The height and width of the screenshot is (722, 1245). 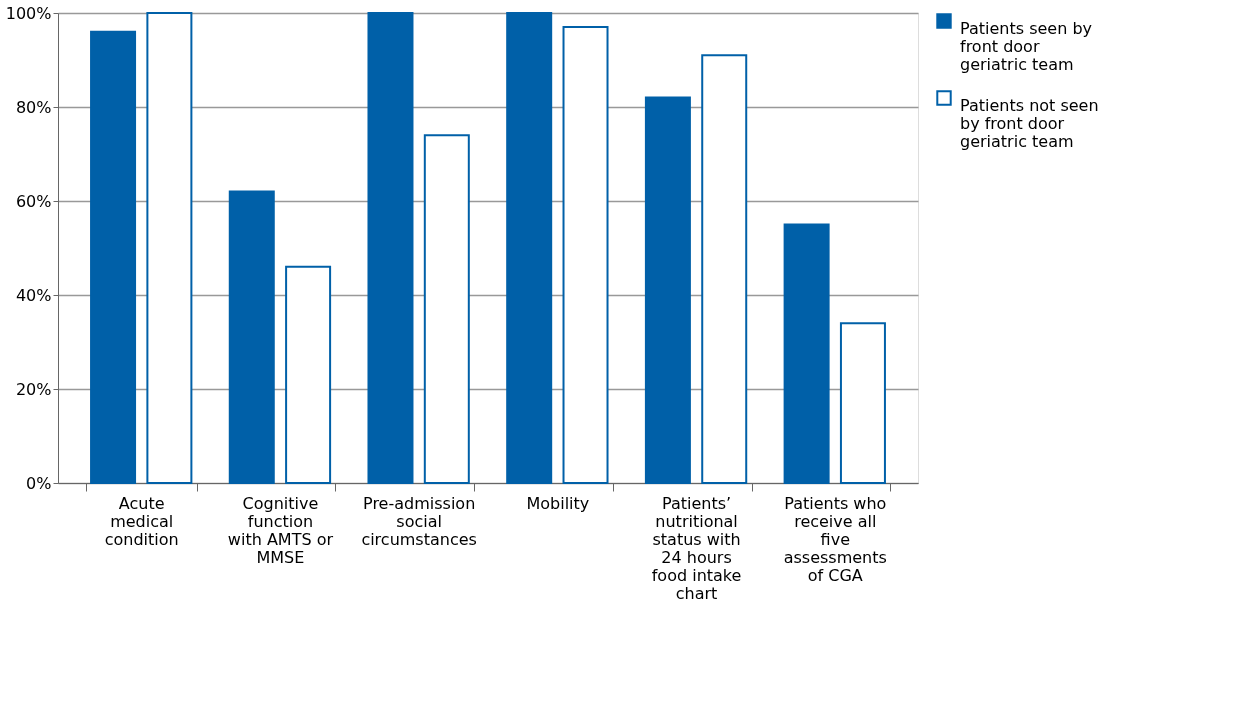 What do you see at coordinates (39, 483) in the screenshot?
I see `y-tick-label: 0%` at bounding box center [39, 483].